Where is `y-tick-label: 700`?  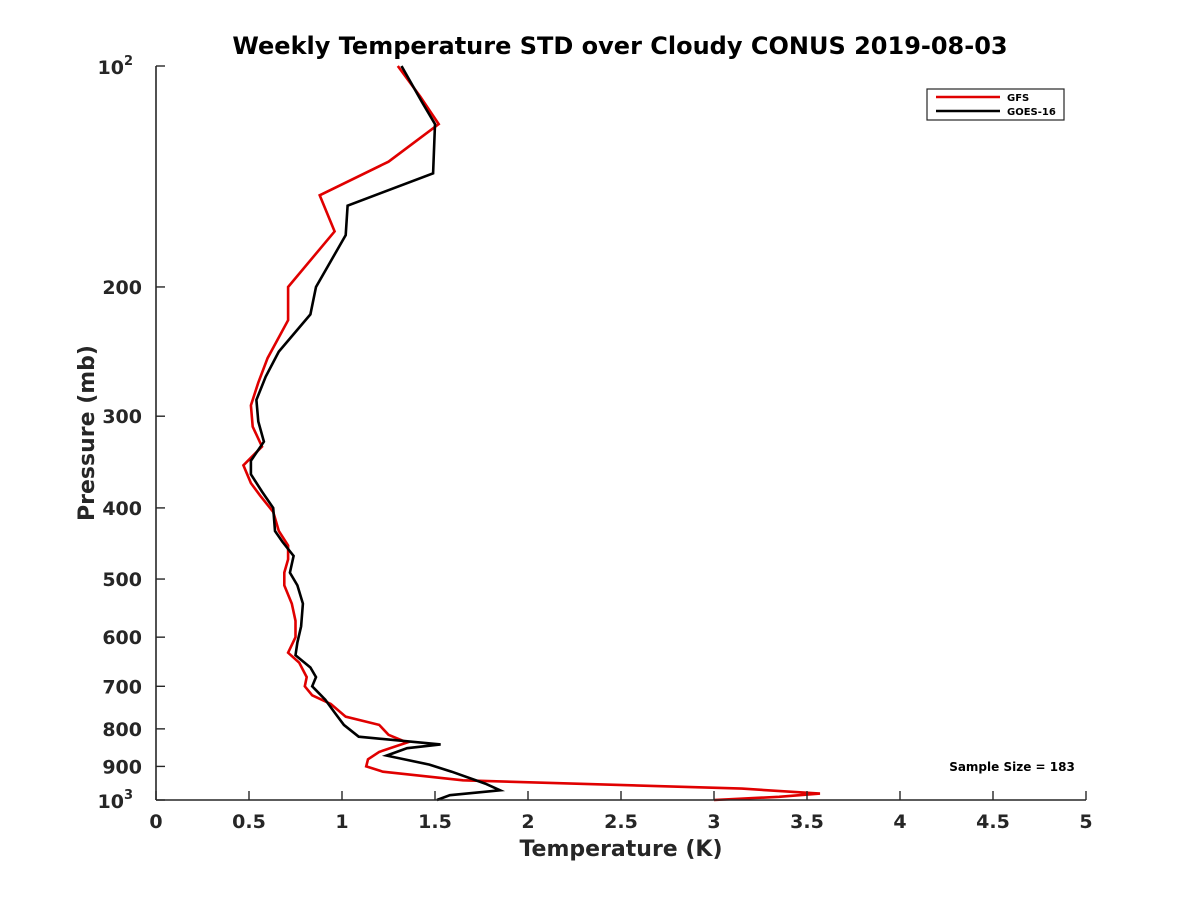
y-tick-label: 700 is located at coordinates (122, 687).